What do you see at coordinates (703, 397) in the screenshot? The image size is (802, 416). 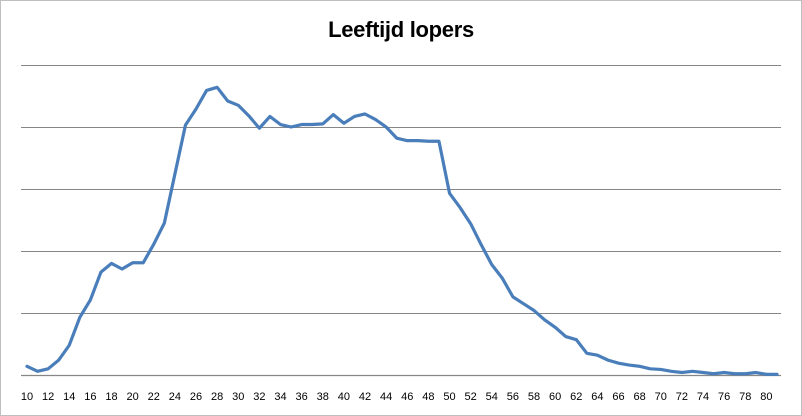 I see `x-tick-label-74: 74` at bounding box center [703, 397].